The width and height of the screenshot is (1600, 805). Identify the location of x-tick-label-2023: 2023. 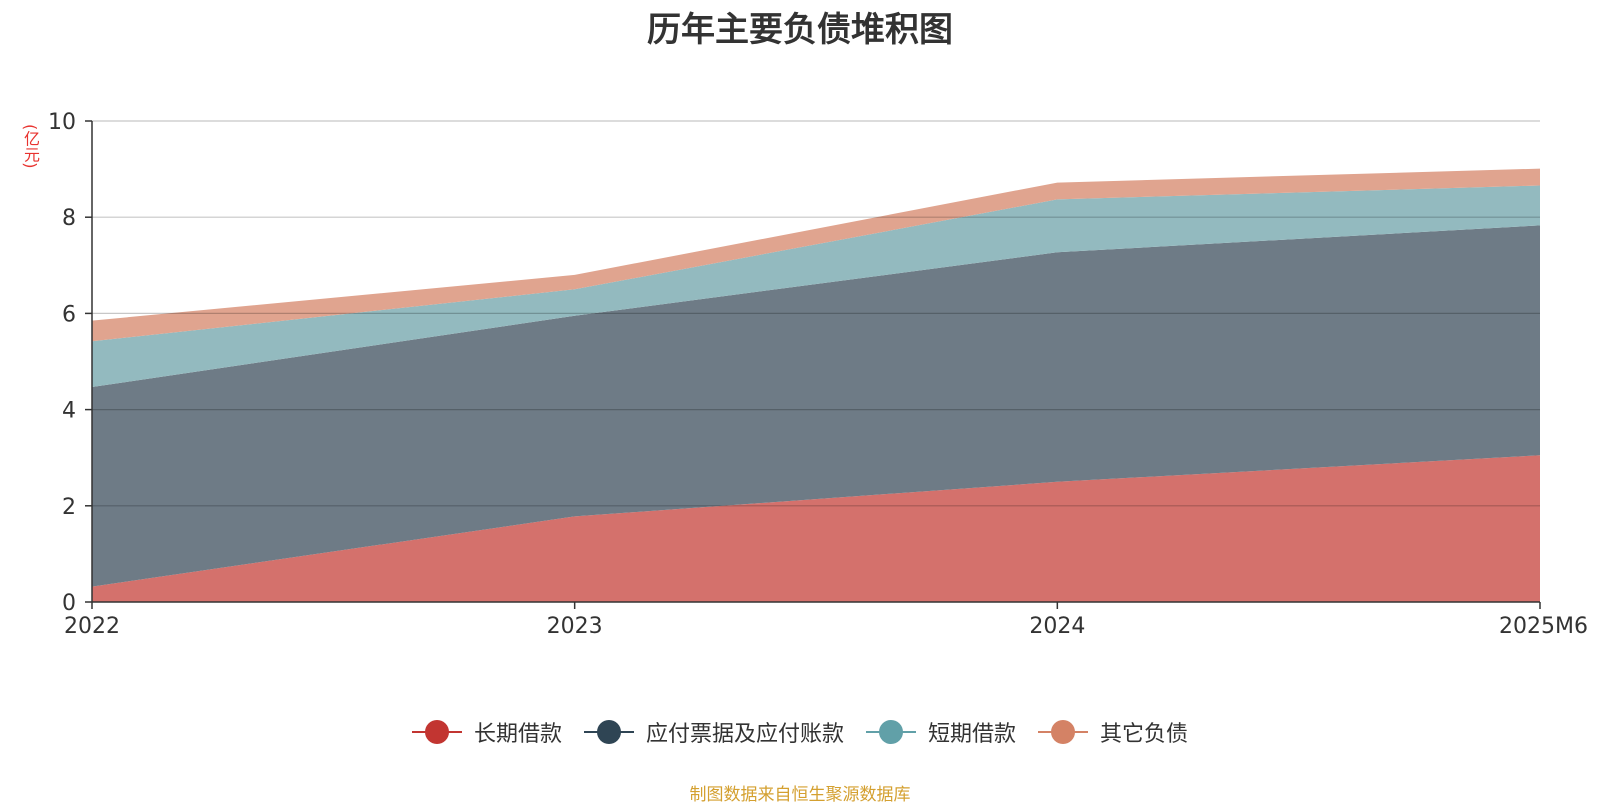
(575, 626).